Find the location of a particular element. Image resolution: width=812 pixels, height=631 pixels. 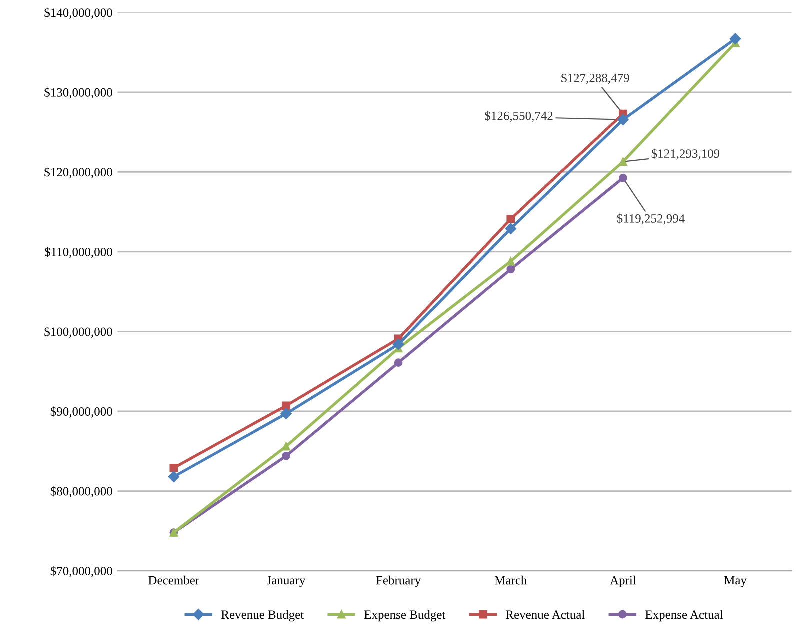

legend-label: Expense Actual is located at coordinates (685, 616).